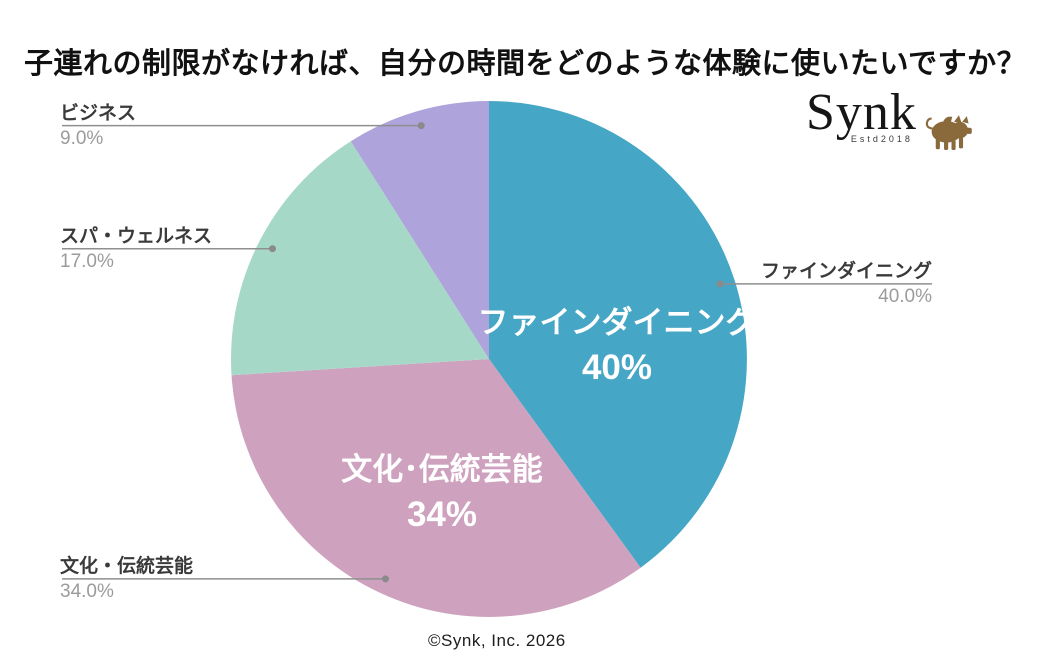  What do you see at coordinates (861, 112) in the screenshot?
I see `logo-wordmark: Synk` at bounding box center [861, 112].